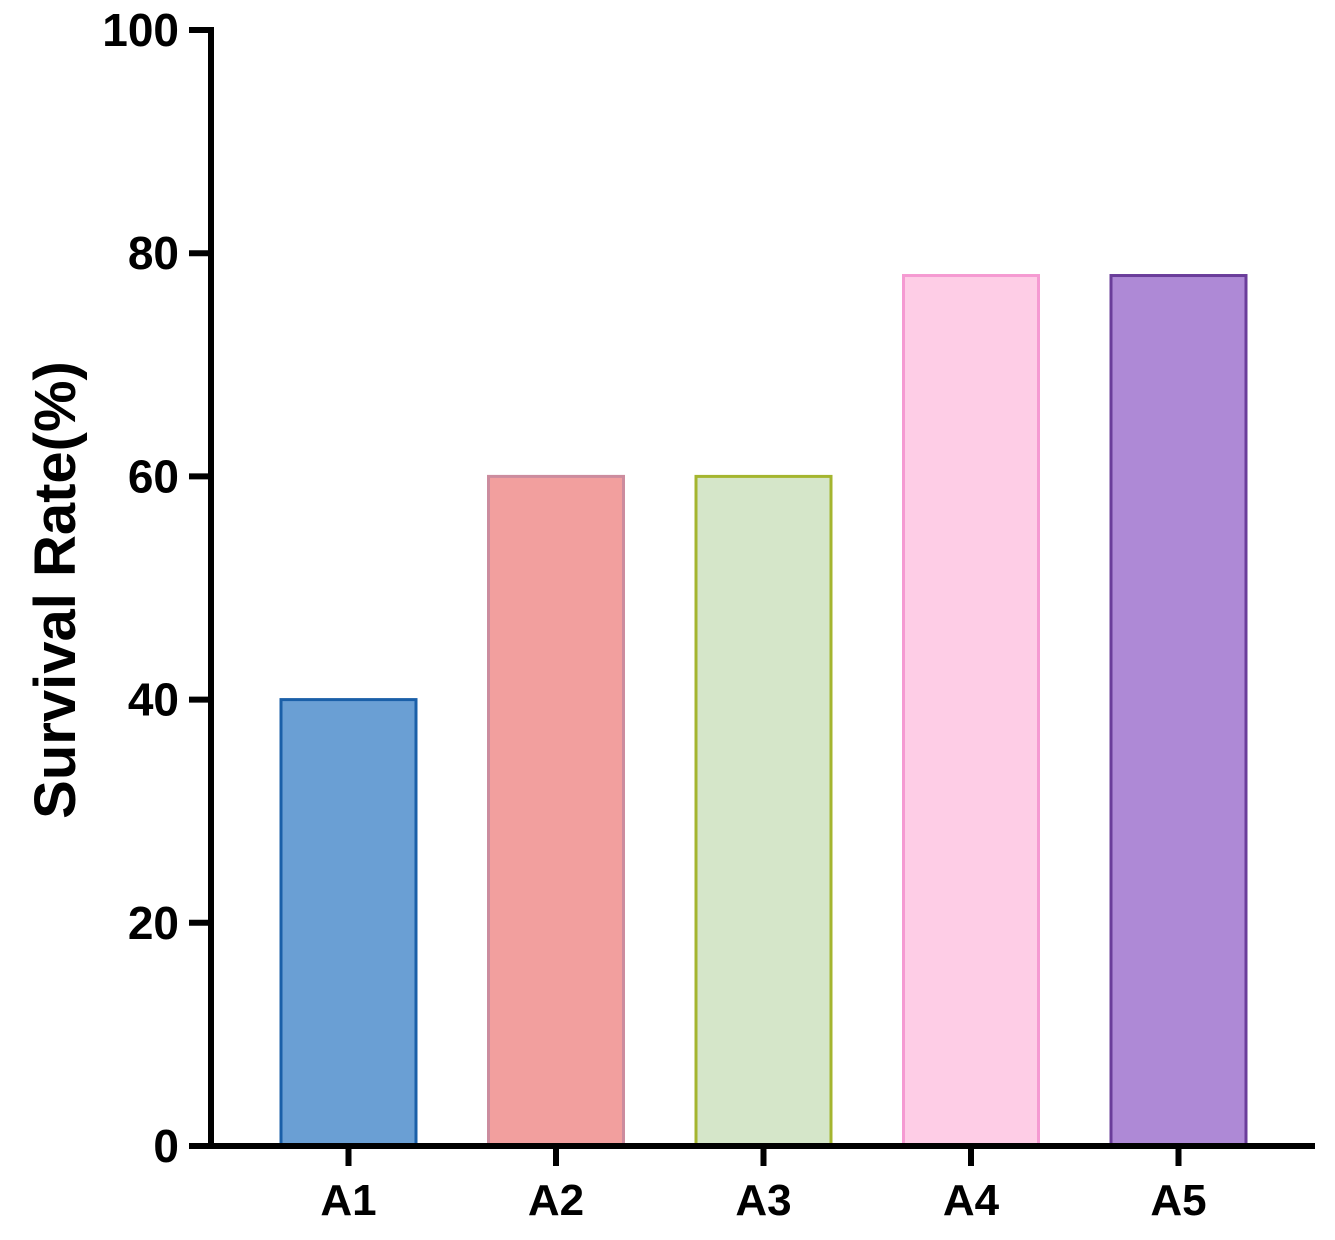 The width and height of the screenshot is (1335, 1240). I want to click on x-tick-label-a4: A4, so click(971, 1200).